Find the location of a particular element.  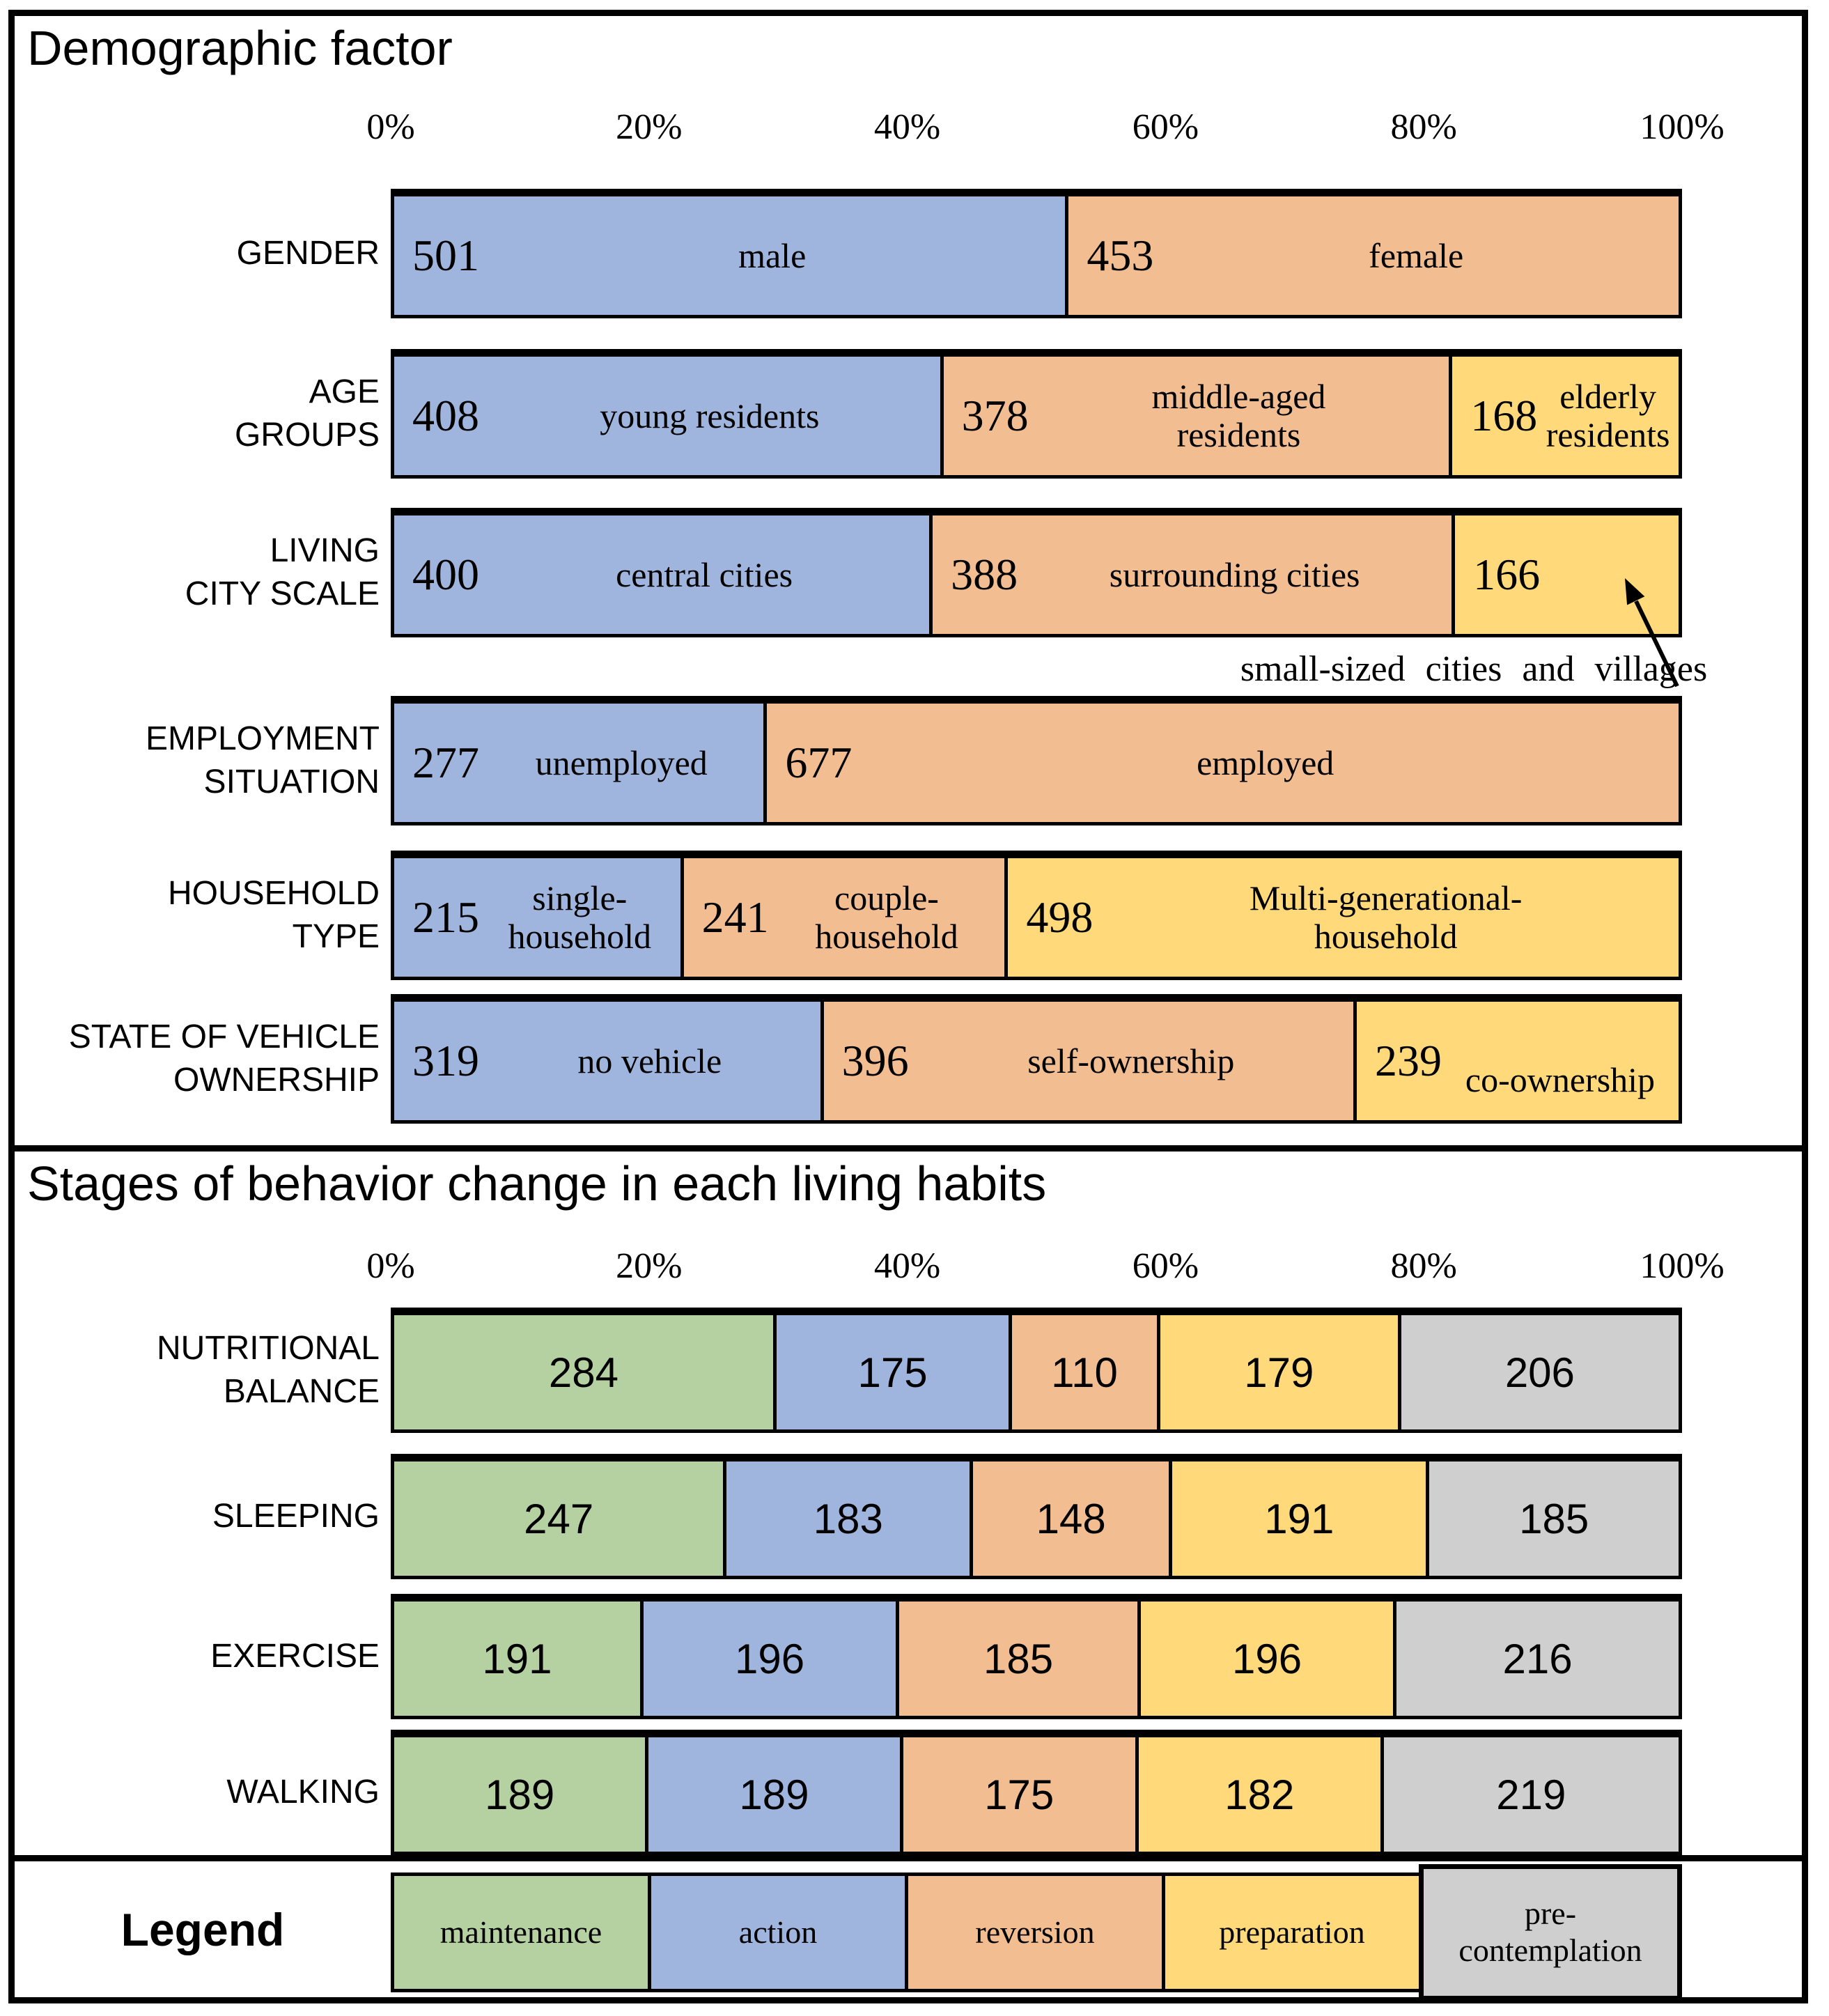

bar-segment: 110 is located at coordinates (1086, 1372).